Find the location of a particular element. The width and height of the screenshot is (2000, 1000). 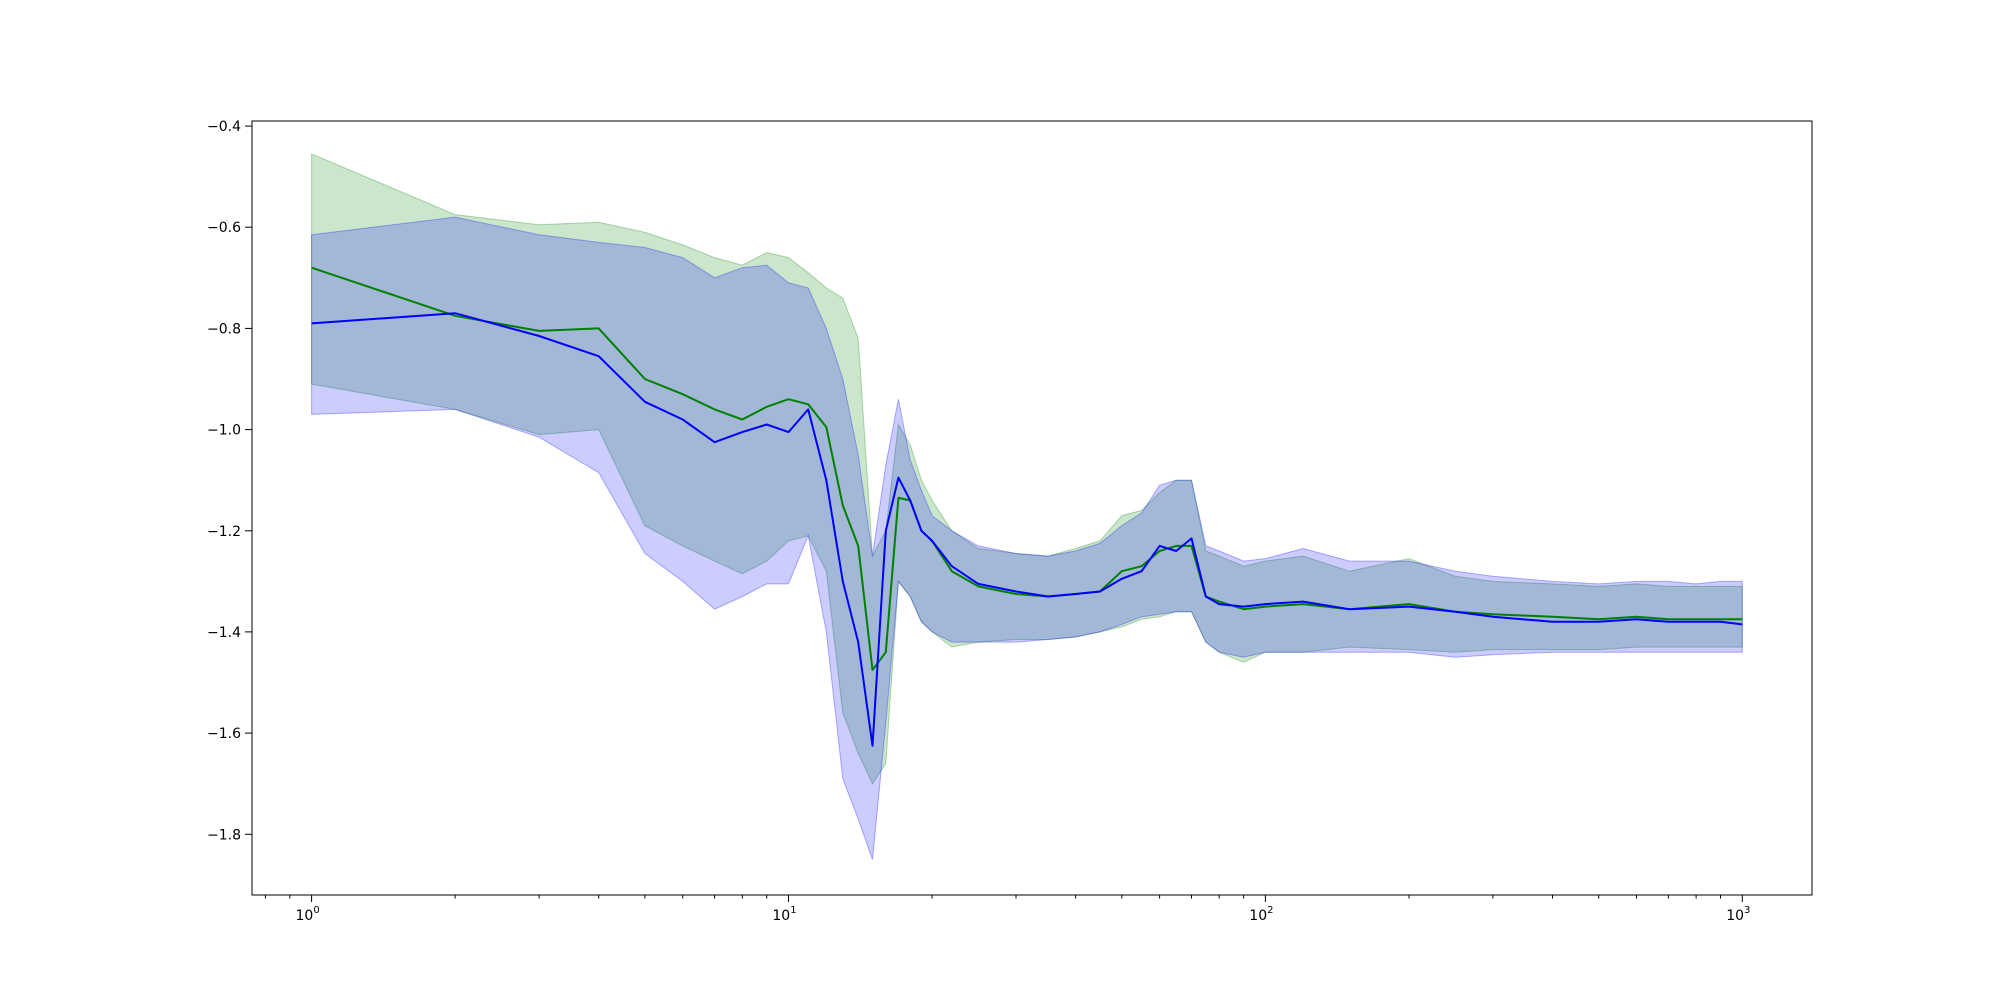

x-tick-label: 10¹ is located at coordinates (784, 914).